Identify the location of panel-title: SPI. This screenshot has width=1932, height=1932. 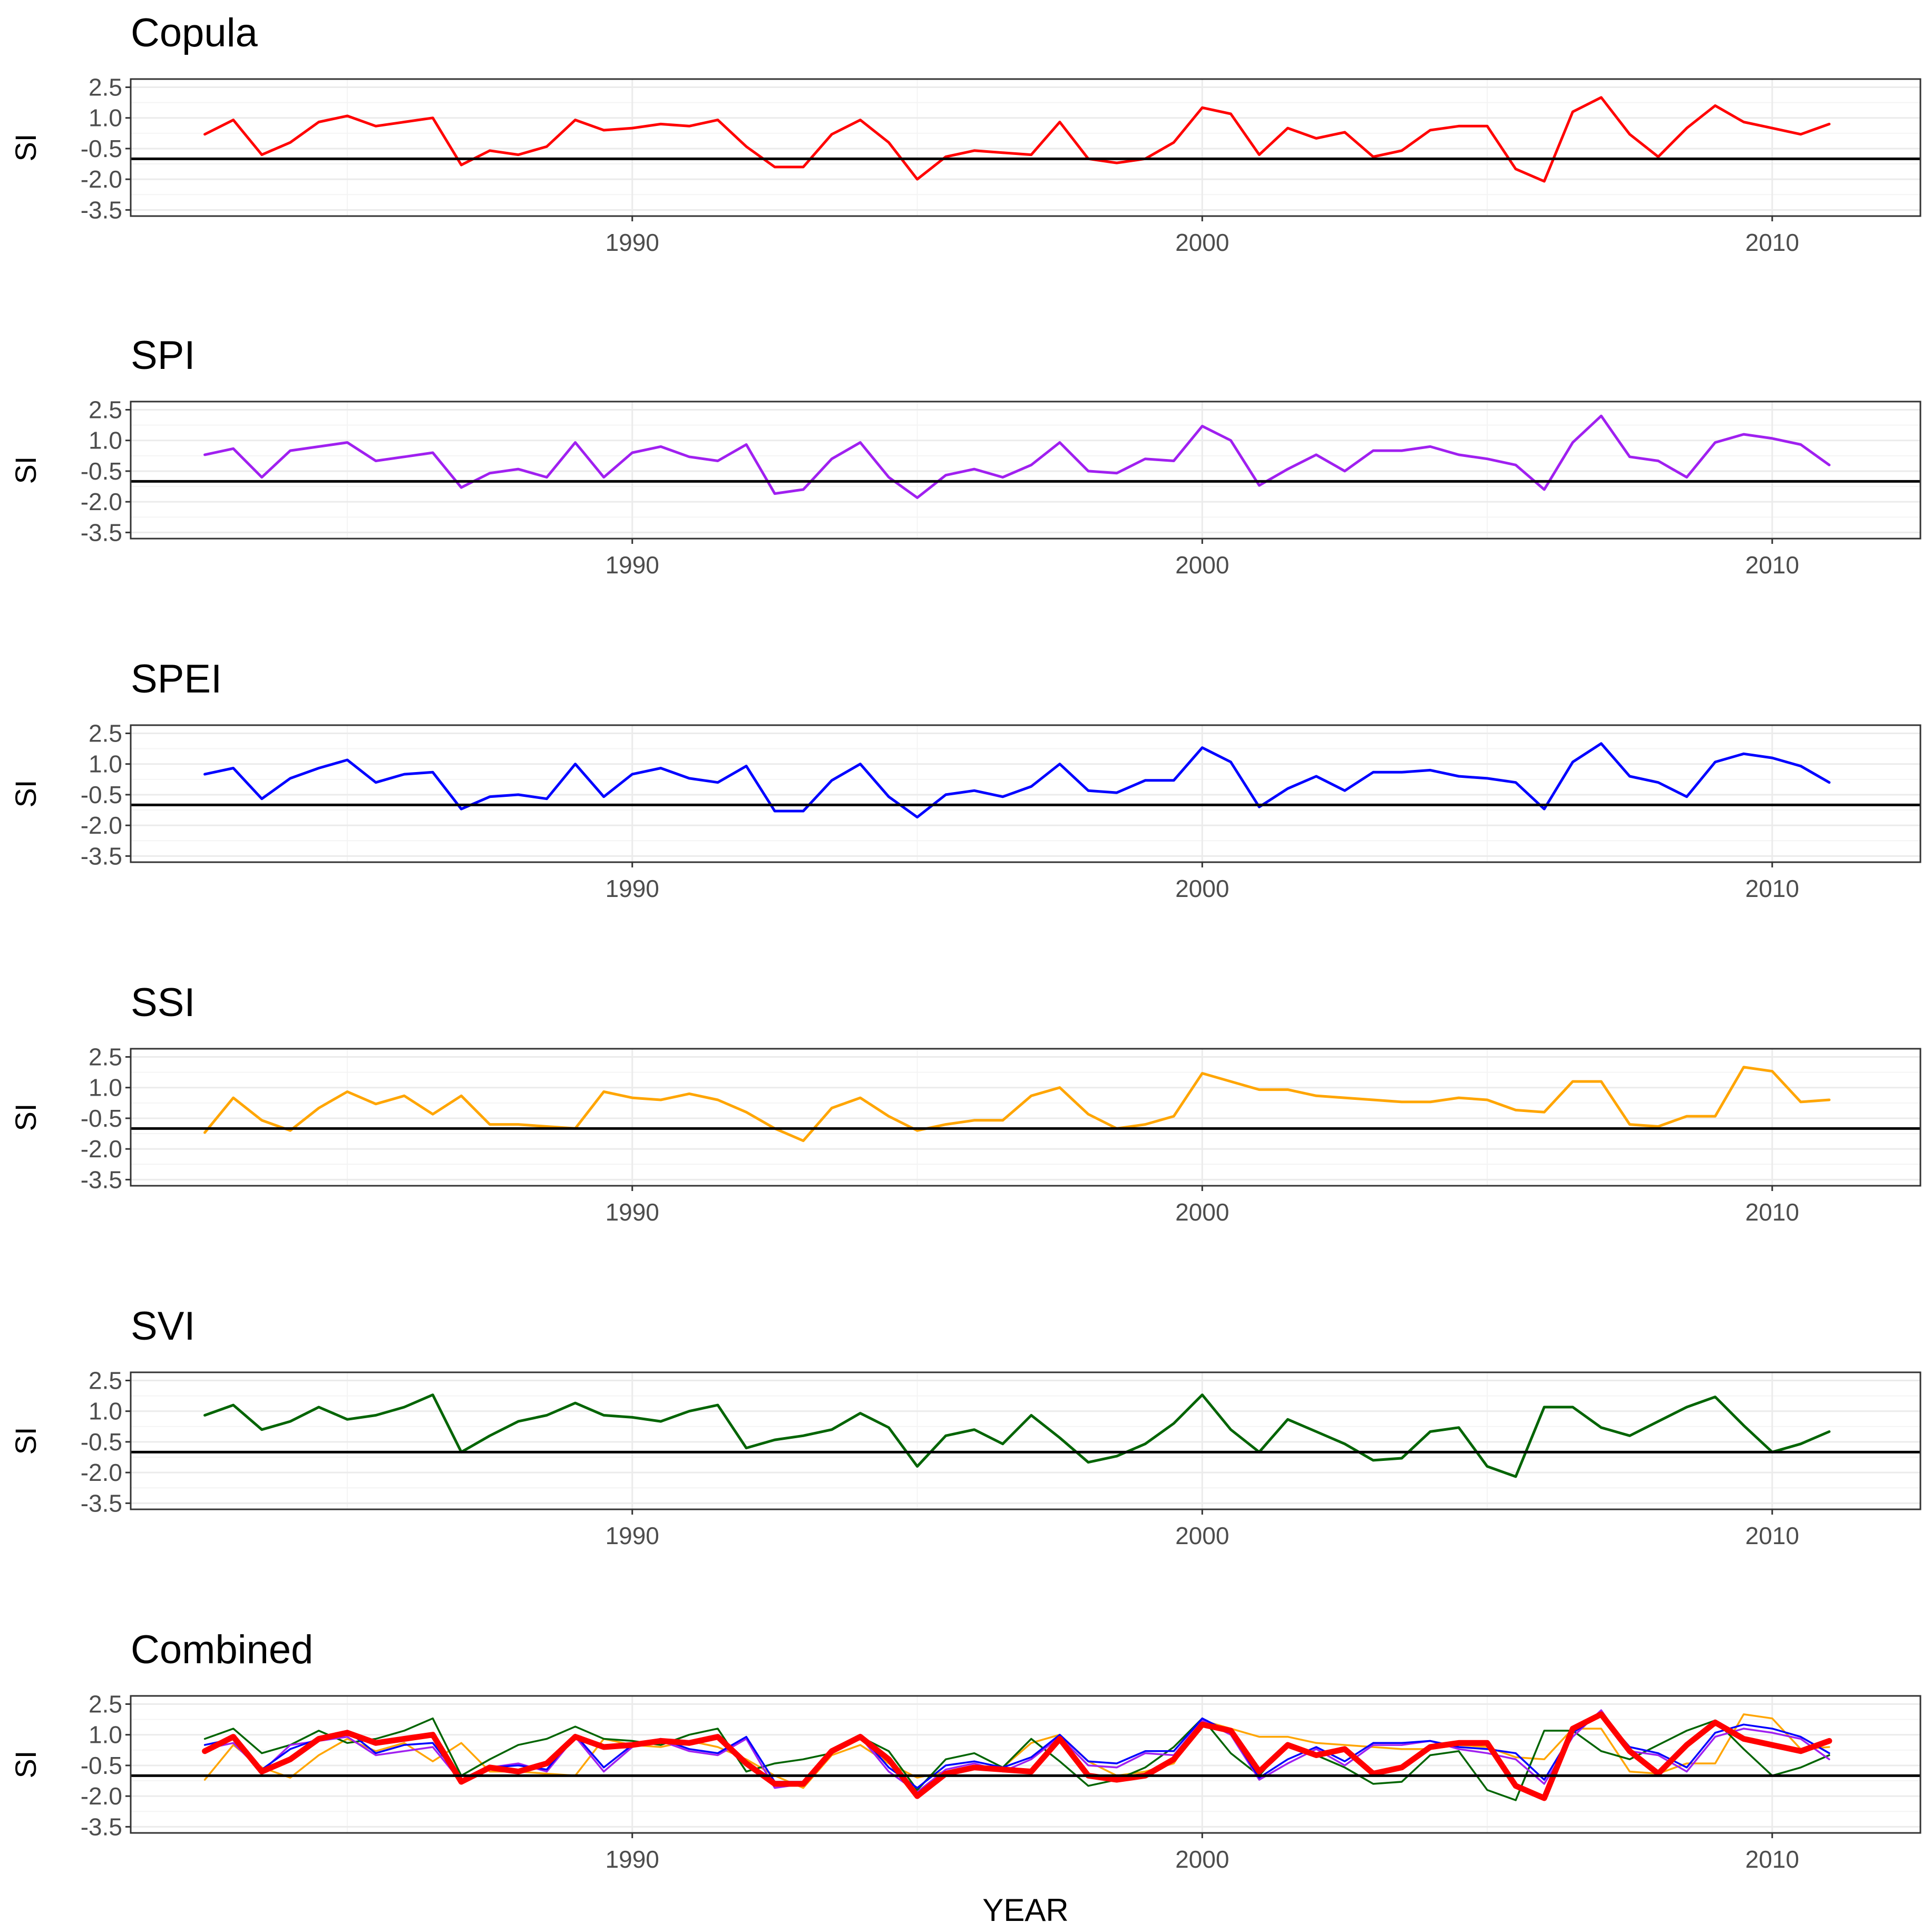
(163, 355).